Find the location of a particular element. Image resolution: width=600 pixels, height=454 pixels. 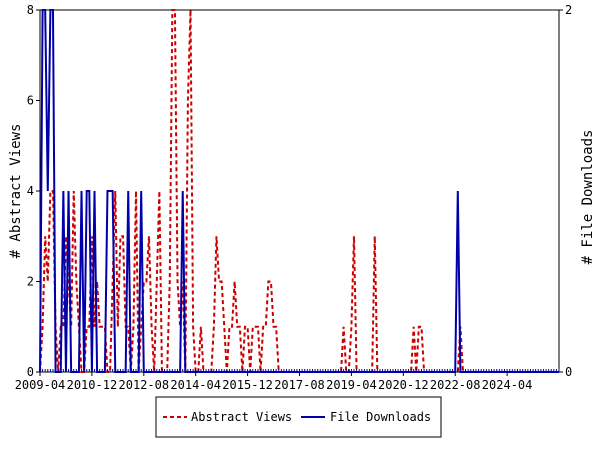

y-tick-label-left: 6 is located at coordinates (30, 101).